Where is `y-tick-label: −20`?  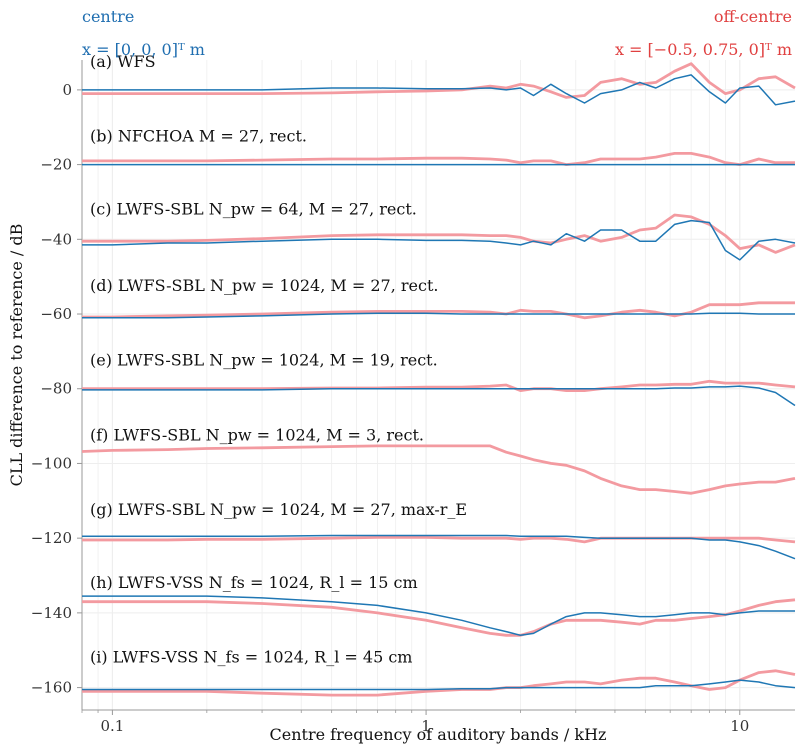 y-tick-label: −20 is located at coordinates (56, 165).